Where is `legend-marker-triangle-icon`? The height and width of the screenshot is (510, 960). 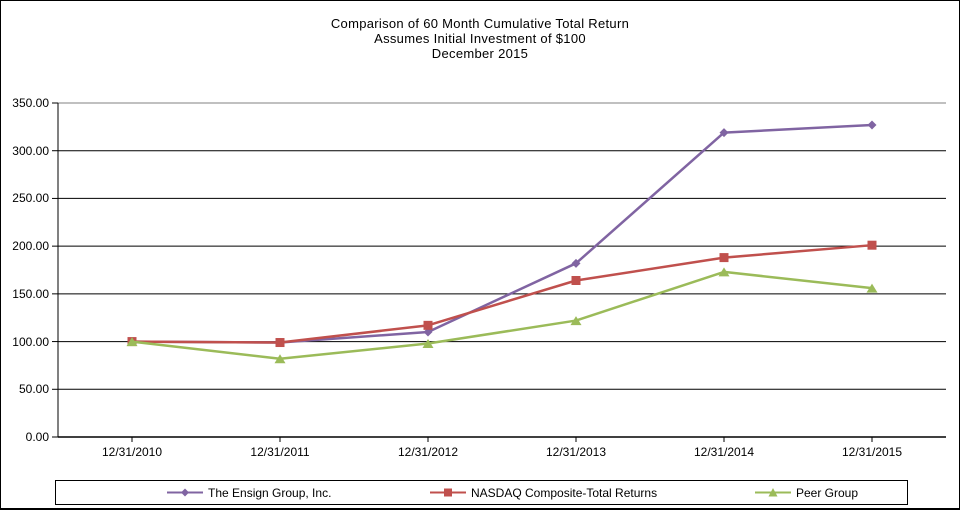 legend-marker-triangle-icon is located at coordinates (773, 492).